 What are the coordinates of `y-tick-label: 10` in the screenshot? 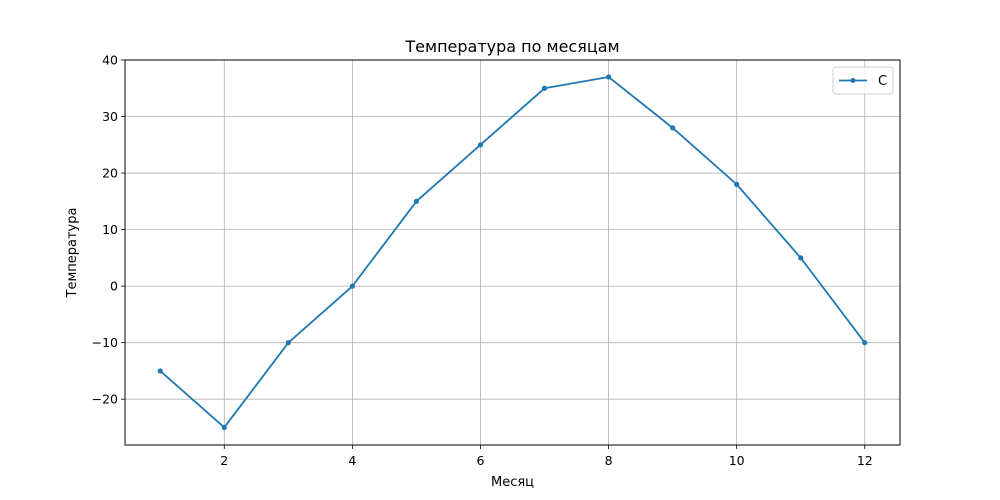 It's located at (110, 229).